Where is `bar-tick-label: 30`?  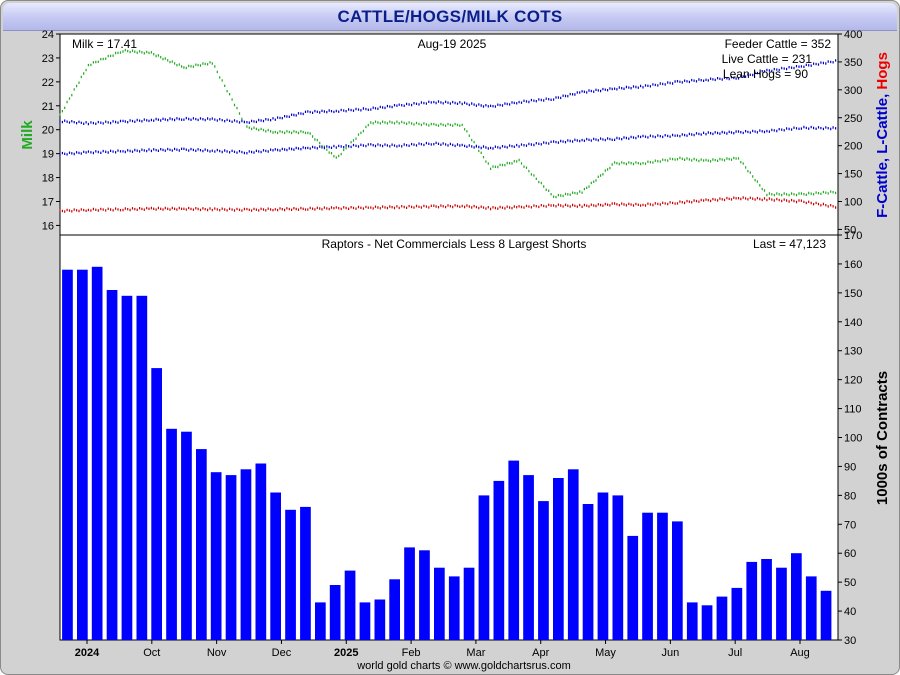
bar-tick-label: 30 is located at coordinates (850, 641).